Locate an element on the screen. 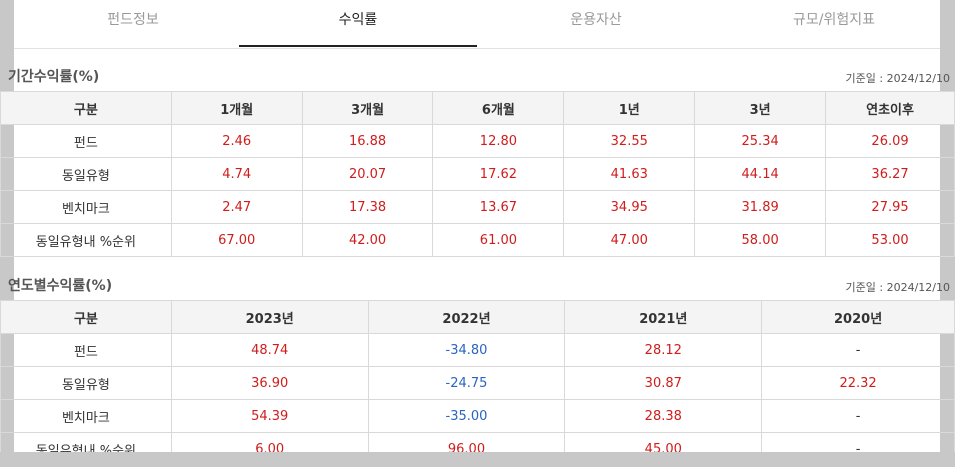  table-row: 벤치마크 2.47 17.38 13.67 34.95 31.89 27.95 is located at coordinates (477, 207).